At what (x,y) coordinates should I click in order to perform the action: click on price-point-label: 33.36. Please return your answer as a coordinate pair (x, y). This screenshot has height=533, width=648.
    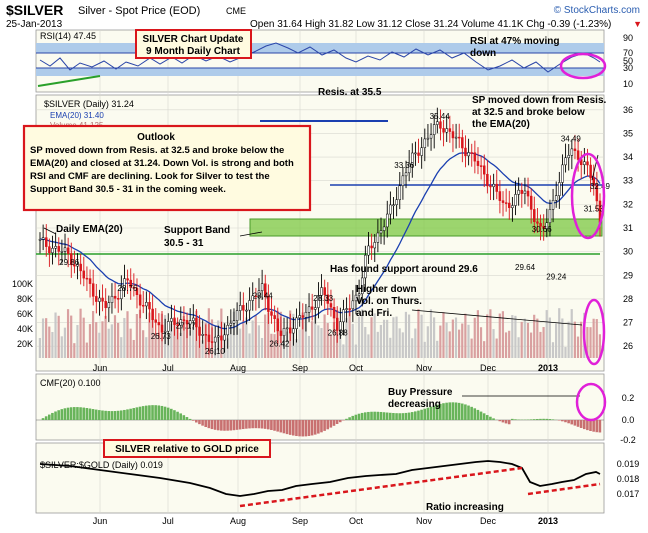
    Looking at the image, I should click on (404, 165).